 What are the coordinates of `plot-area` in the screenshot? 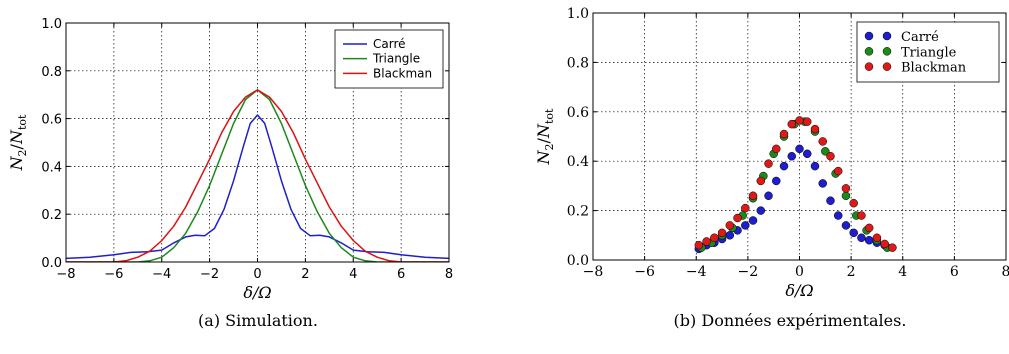 It's located at (795, 185).